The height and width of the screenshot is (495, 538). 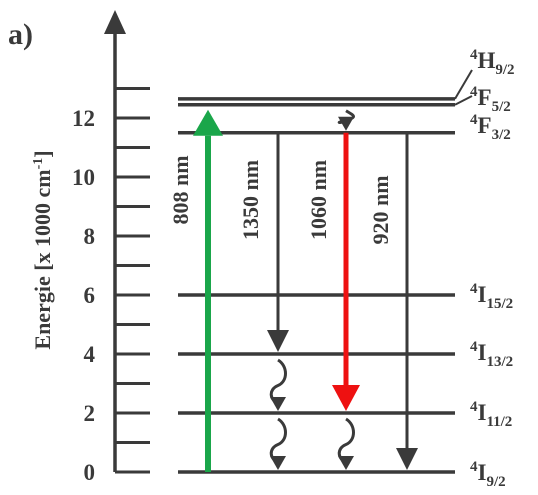 I want to click on axis-tick-label: 8, so click(x=90, y=236).